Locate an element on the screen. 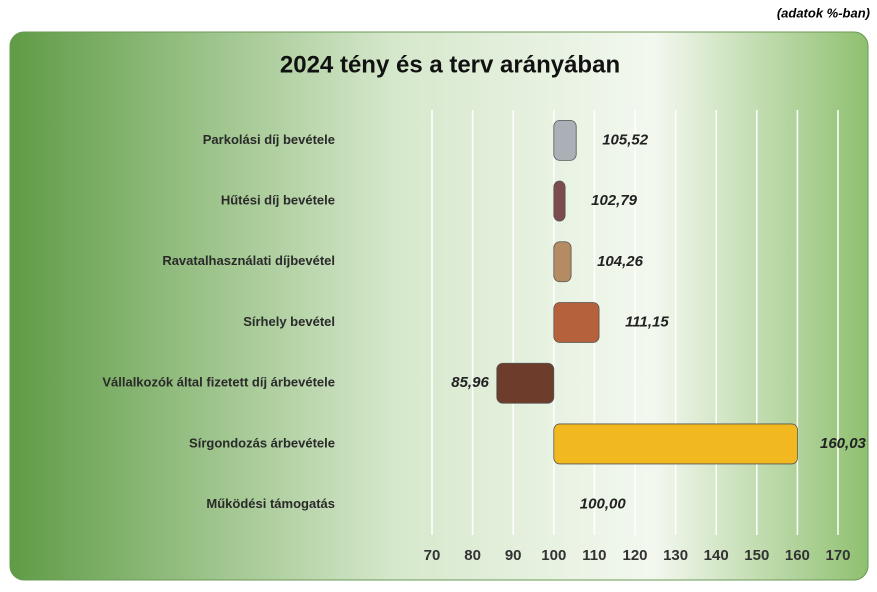 This screenshot has height=592, width=877. value-label: 100,00 is located at coordinates (603, 504).